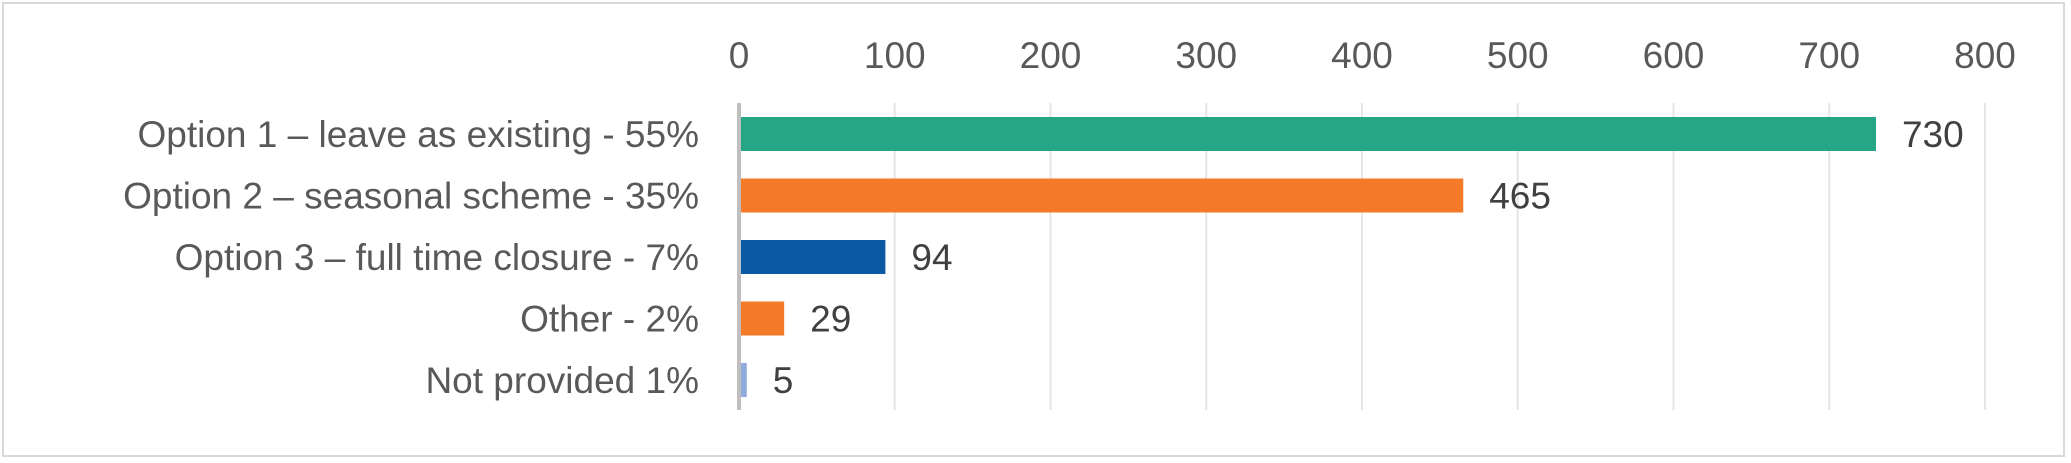 The image size is (2071, 463). What do you see at coordinates (1362, 55) in the screenshot?
I see `x-tick-label: 400` at bounding box center [1362, 55].